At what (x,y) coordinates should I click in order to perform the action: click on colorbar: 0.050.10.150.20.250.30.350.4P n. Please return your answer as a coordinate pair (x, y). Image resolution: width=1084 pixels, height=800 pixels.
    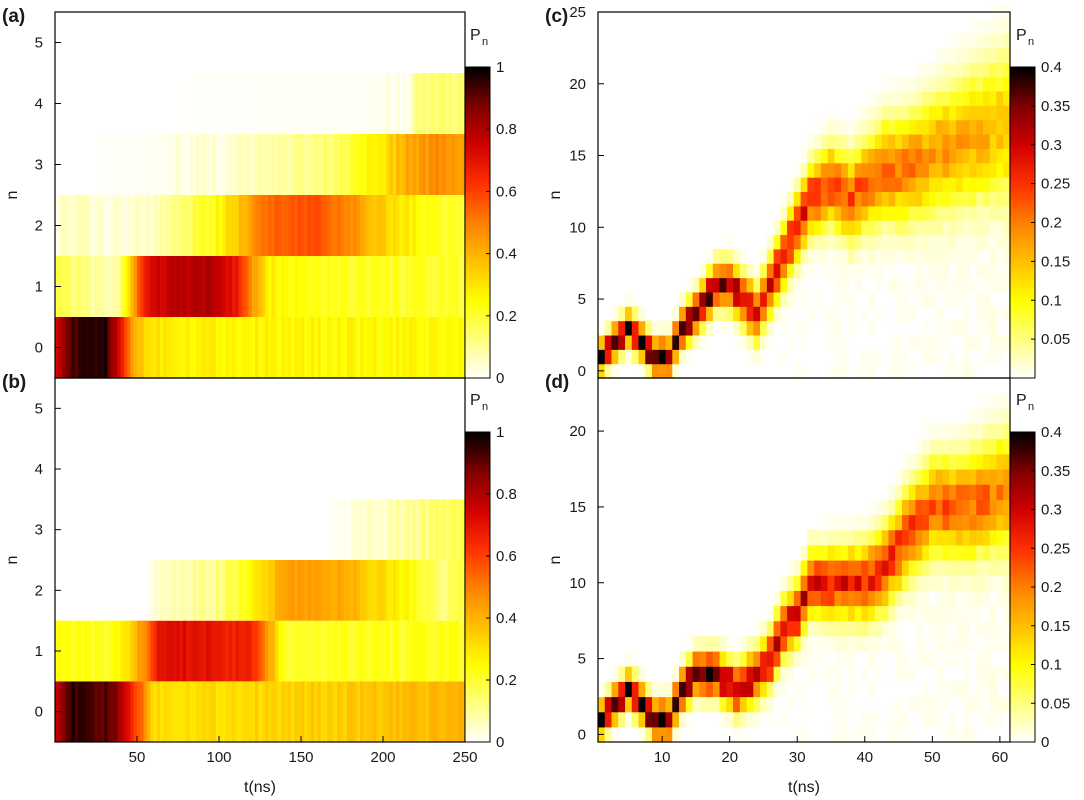
    Looking at the image, I should click on (1039, 203).